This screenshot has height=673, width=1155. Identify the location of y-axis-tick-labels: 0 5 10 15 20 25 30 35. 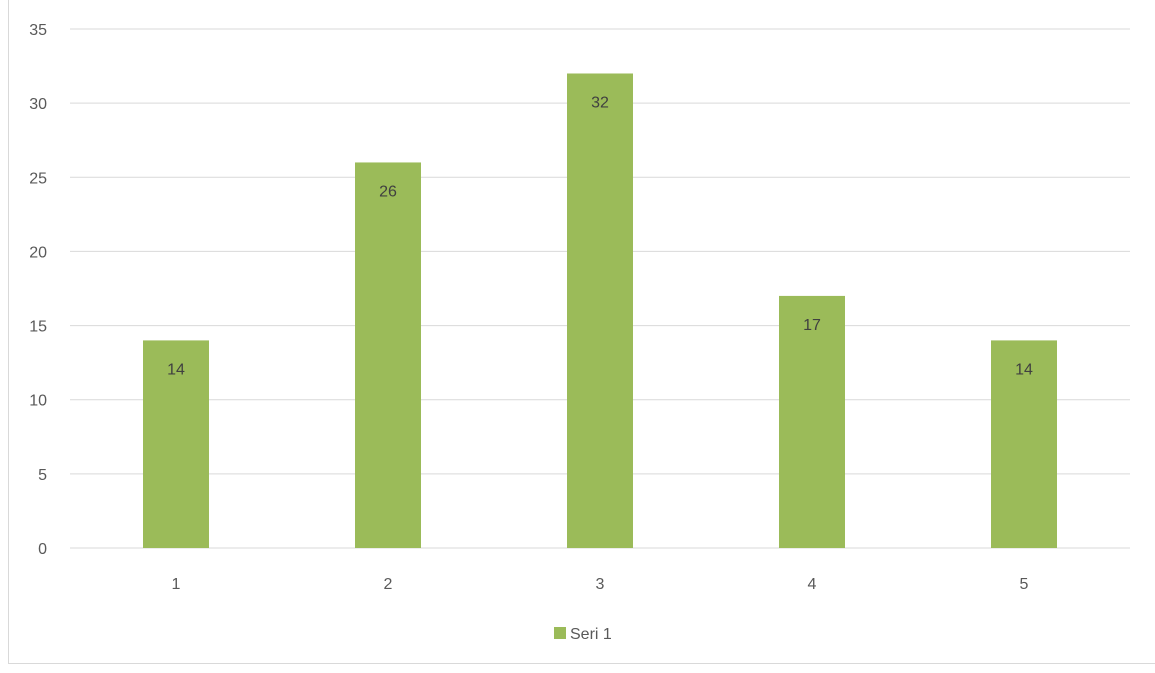
(38, 290).